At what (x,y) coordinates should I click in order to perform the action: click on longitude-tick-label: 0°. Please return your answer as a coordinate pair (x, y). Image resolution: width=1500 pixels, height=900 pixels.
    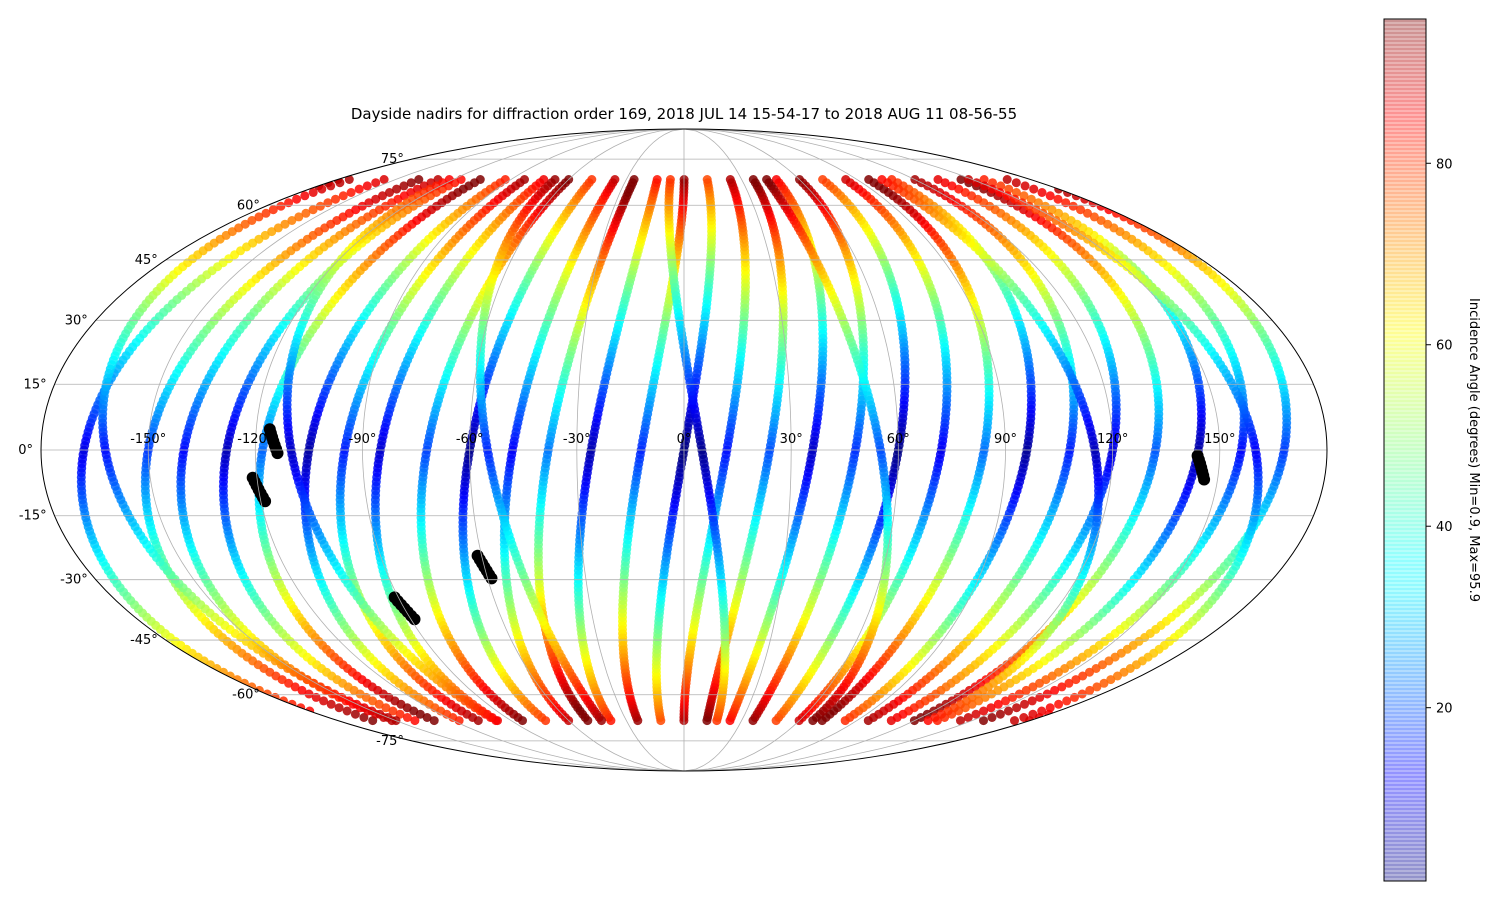
    Looking at the image, I should click on (684, 439).